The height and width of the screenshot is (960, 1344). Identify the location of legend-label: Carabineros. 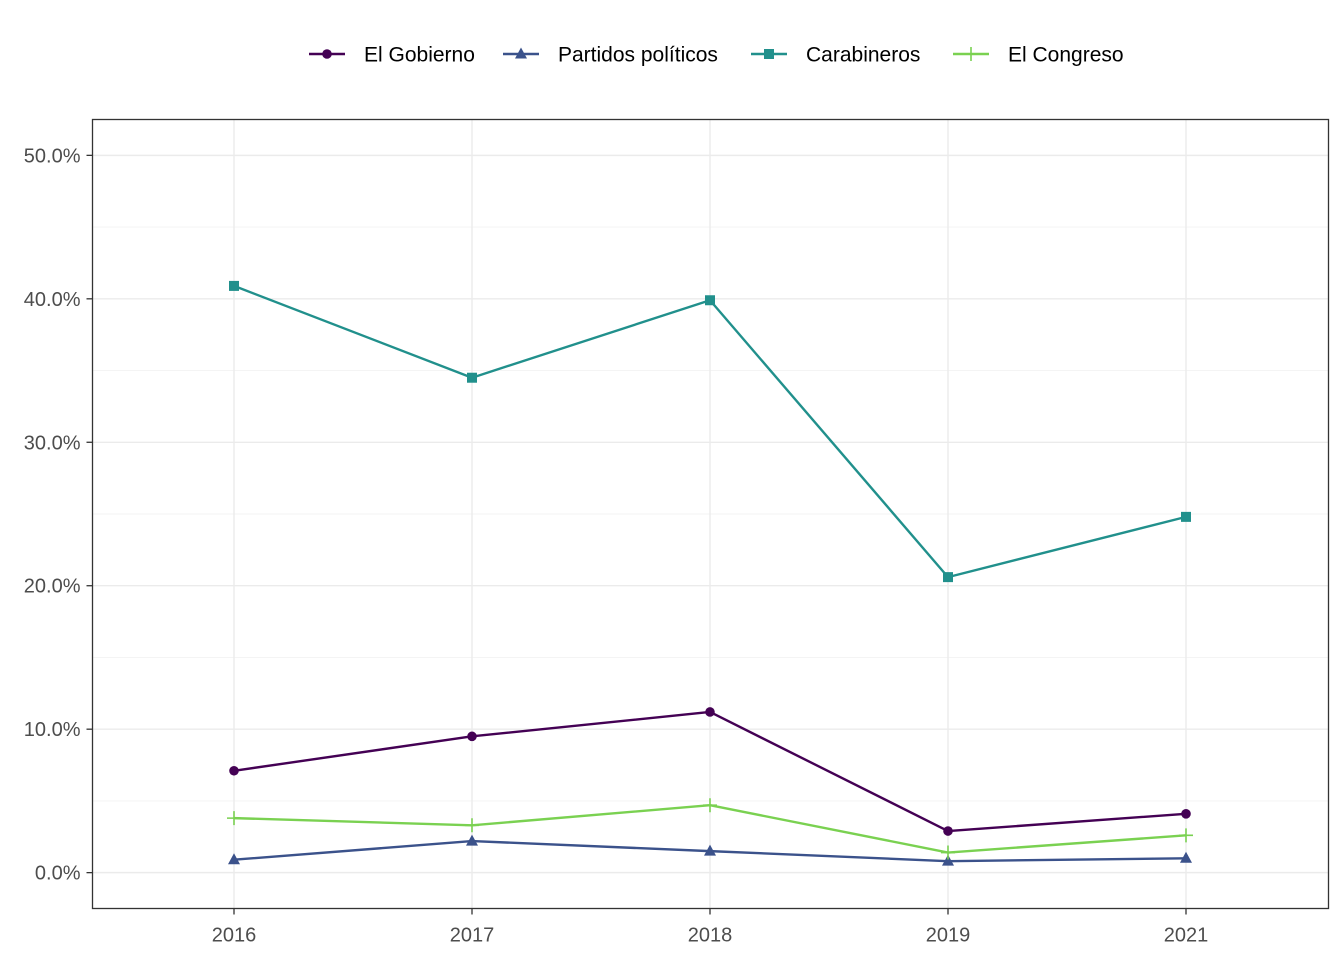
(863, 55).